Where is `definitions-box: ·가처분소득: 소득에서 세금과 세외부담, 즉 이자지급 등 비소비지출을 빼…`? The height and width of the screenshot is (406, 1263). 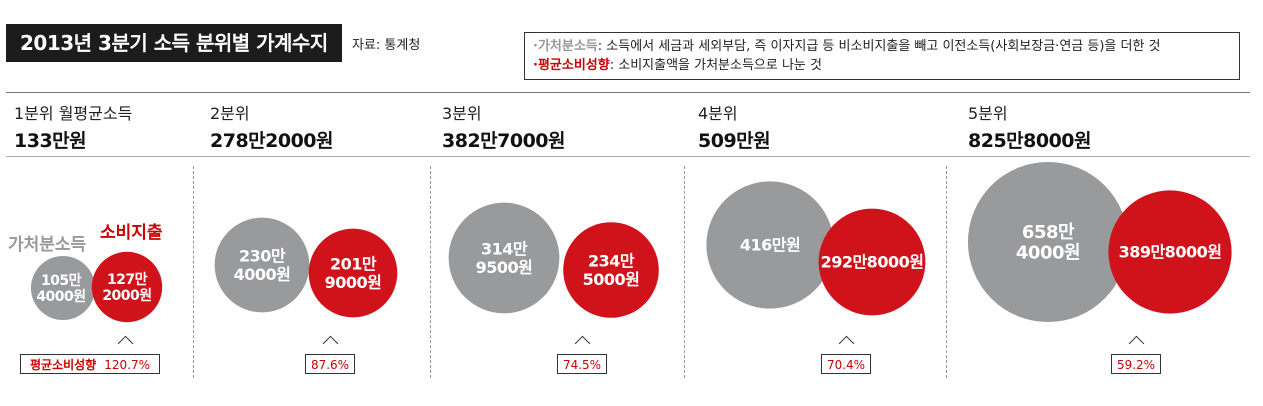 definitions-box: ·가처분소득: 소득에서 세금과 세외부담, 즉 이자지급 등 비소비지출을 빼… is located at coordinates (882, 56).